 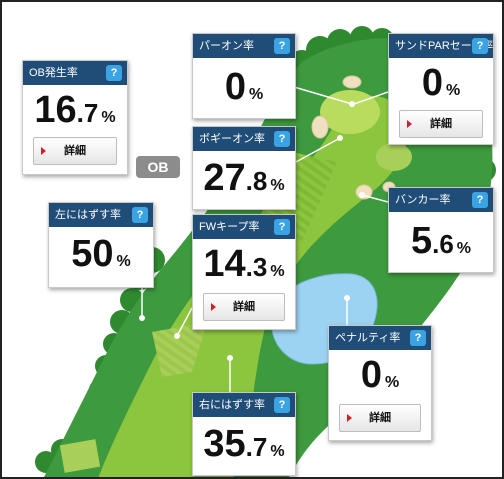 I want to click on putting-green, so click(x=350, y=112).